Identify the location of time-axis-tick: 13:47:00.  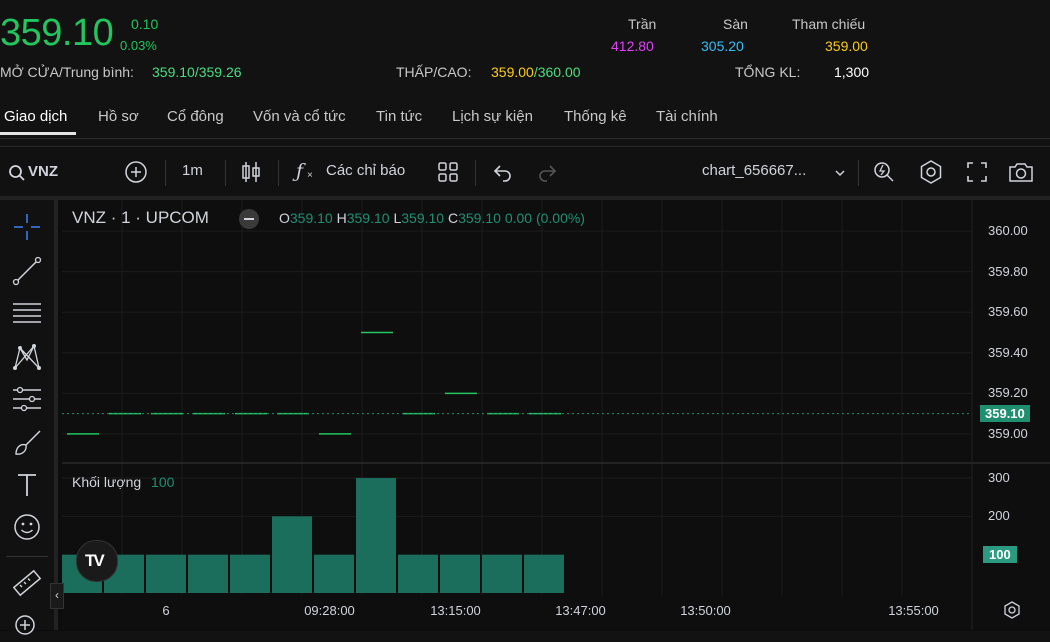
(580, 610).